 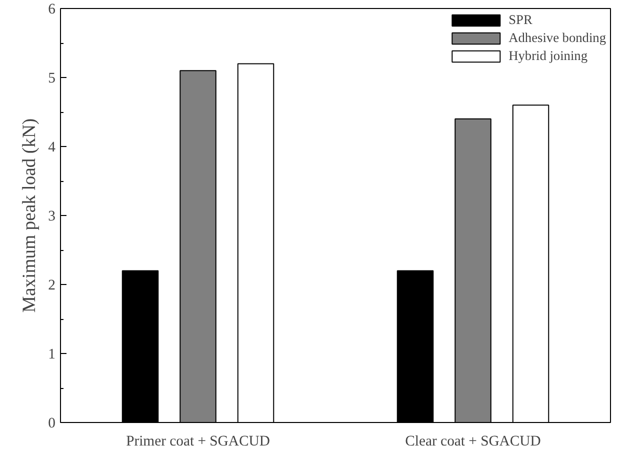 What do you see at coordinates (473, 442) in the screenshot?
I see `x-tick-label: Clear coat + SGACUD` at bounding box center [473, 442].